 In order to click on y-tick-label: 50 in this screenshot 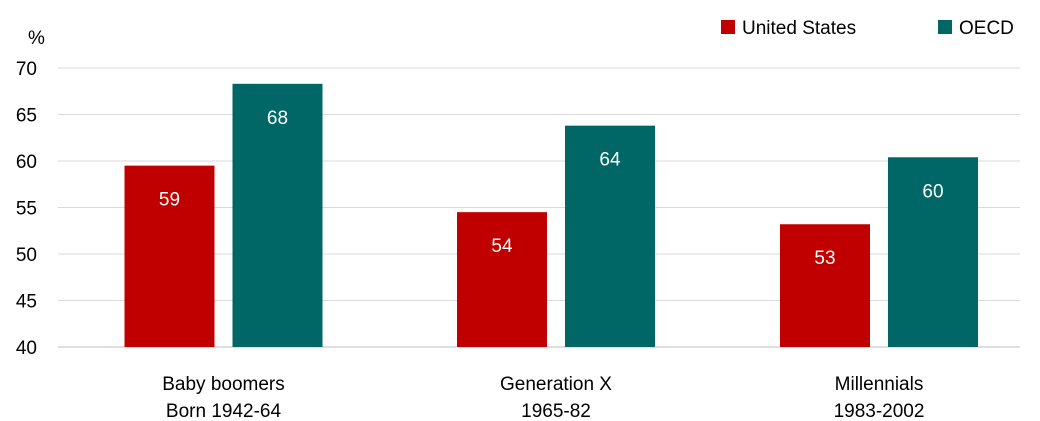, I will do `click(26, 255)`.